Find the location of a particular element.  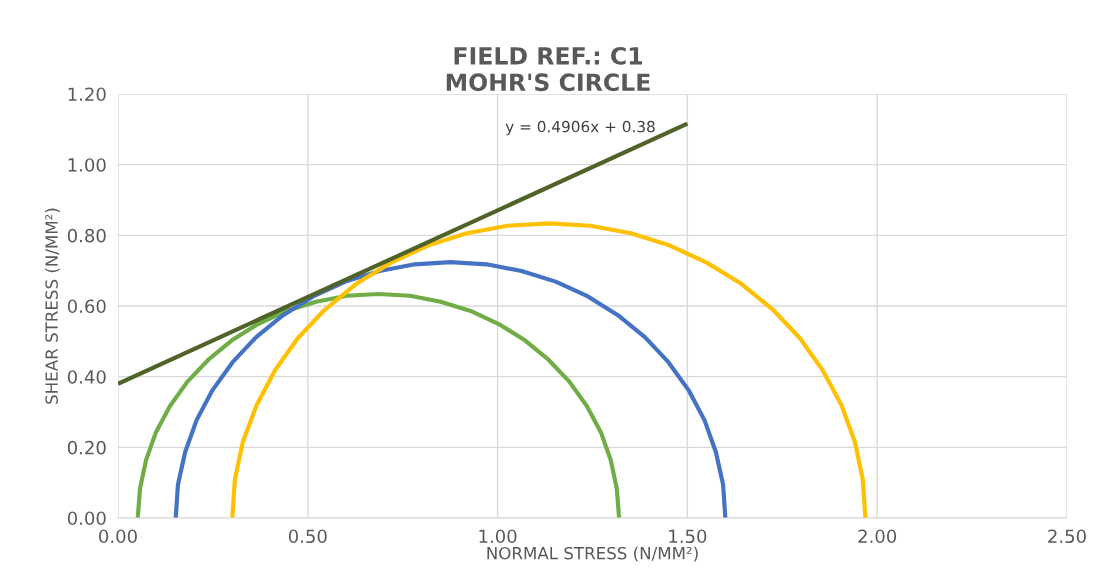

annotation: y = 0.4906x + 0.38 is located at coordinates (580, 128).